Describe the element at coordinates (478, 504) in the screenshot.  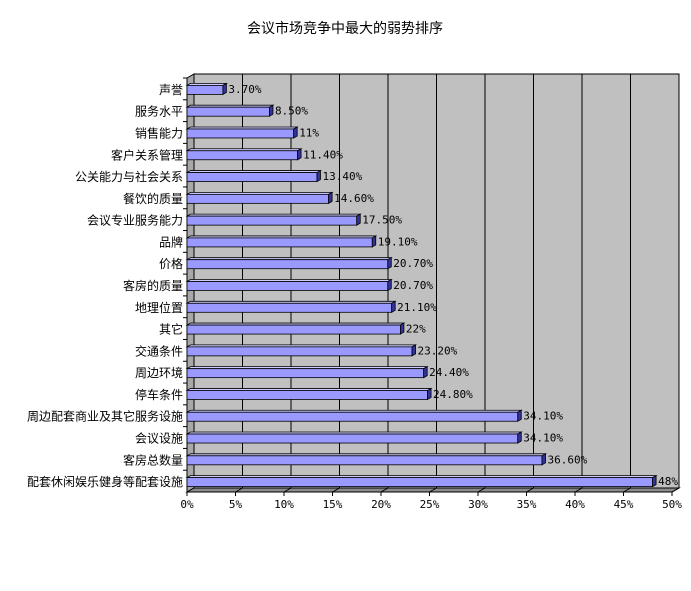
I see `x-tick-label: 30%` at that location.